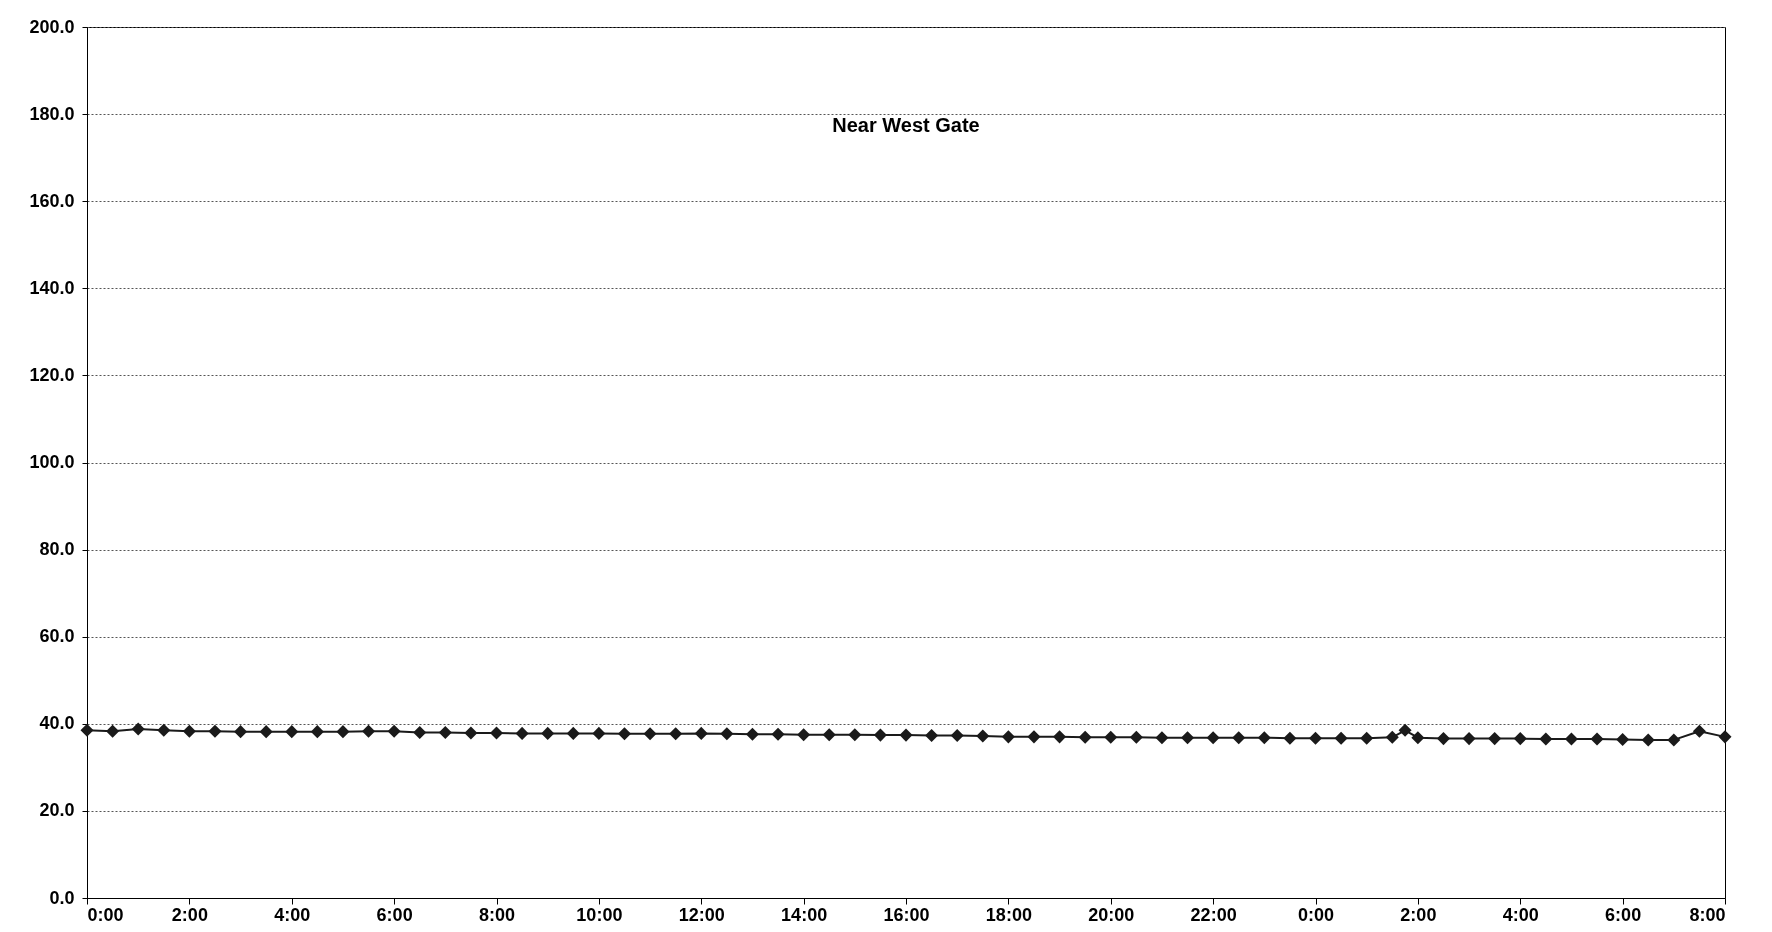 Image resolution: width=1772 pixels, height=932 pixels. I want to click on x-tick-label: 20:00, so click(1111, 914).